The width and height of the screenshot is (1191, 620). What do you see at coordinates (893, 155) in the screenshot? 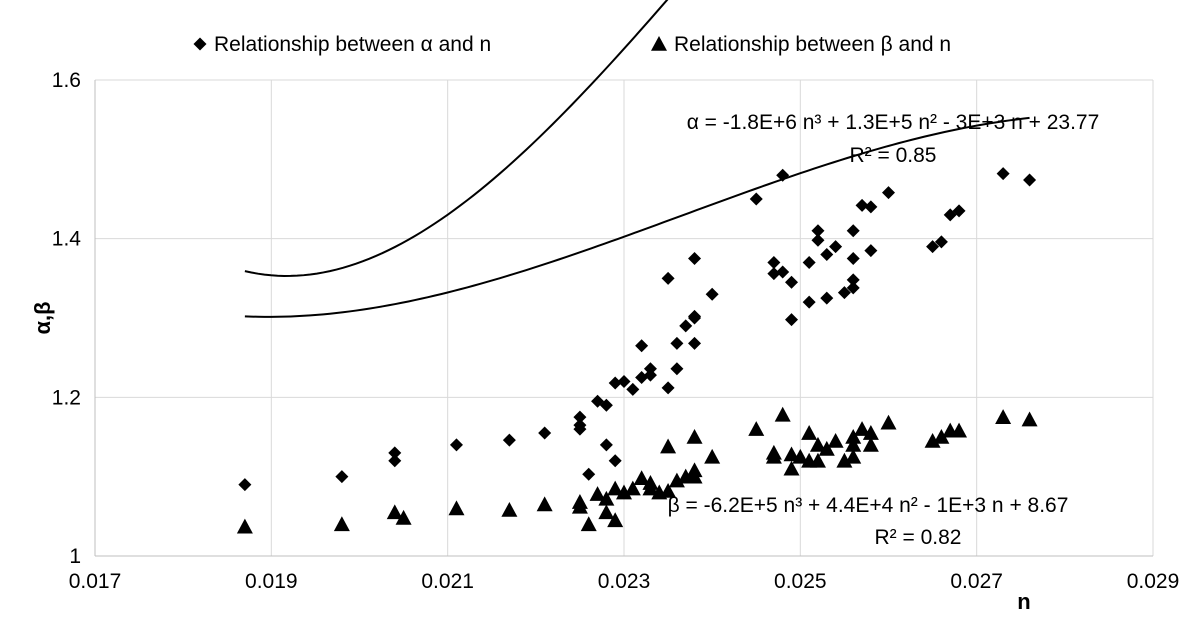
I see `alpha-trendline-r2: R² = 0.85` at bounding box center [893, 155].